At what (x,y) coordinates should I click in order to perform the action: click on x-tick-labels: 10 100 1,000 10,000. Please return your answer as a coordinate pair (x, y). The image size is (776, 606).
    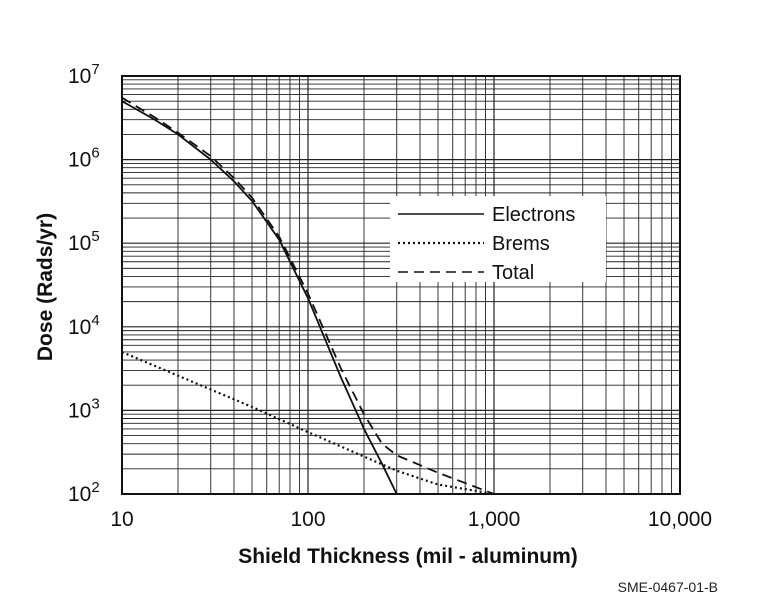
    Looking at the image, I should click on (411, 519).